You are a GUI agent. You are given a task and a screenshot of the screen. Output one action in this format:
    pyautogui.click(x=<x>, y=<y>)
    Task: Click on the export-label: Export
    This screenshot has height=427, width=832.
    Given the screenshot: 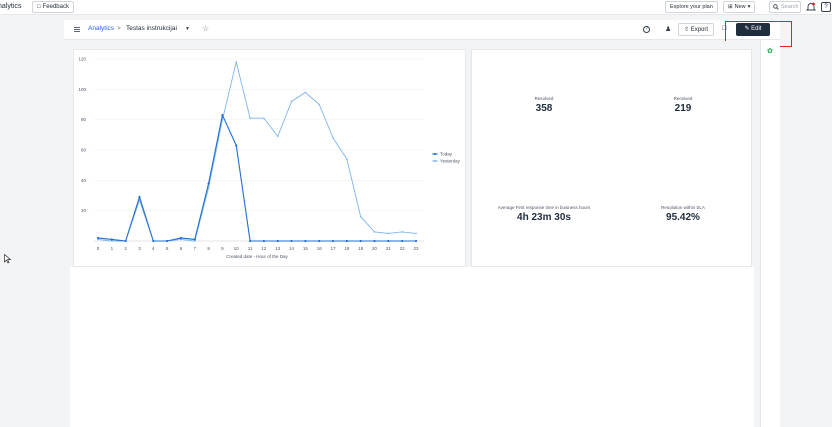 What is the action you would take?
    pyautogui.click(x=699, y=30)
    